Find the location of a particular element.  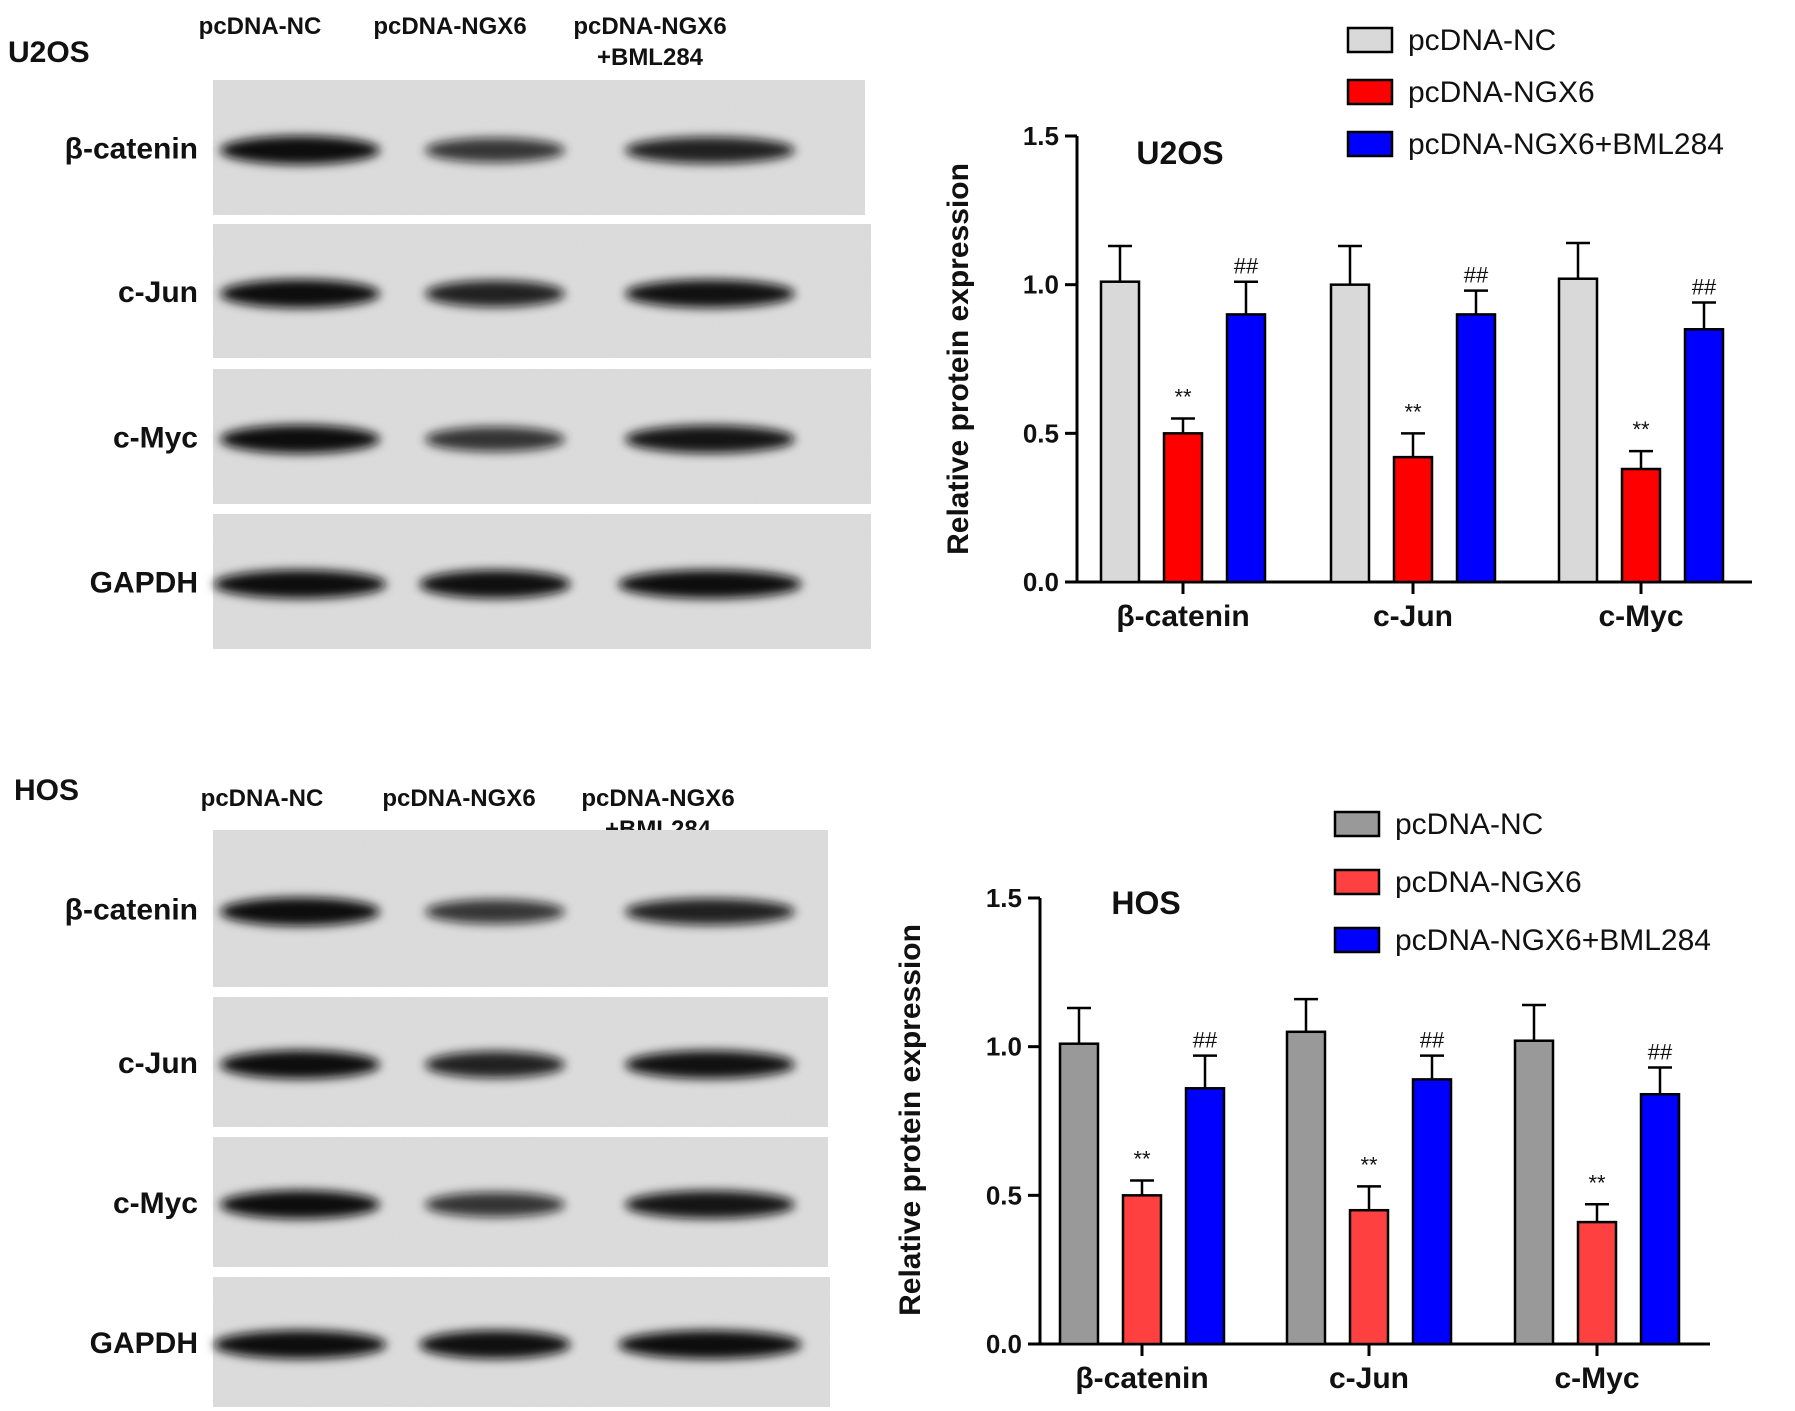

cell-line-label: U2OS is located at coordinates (49, 52).